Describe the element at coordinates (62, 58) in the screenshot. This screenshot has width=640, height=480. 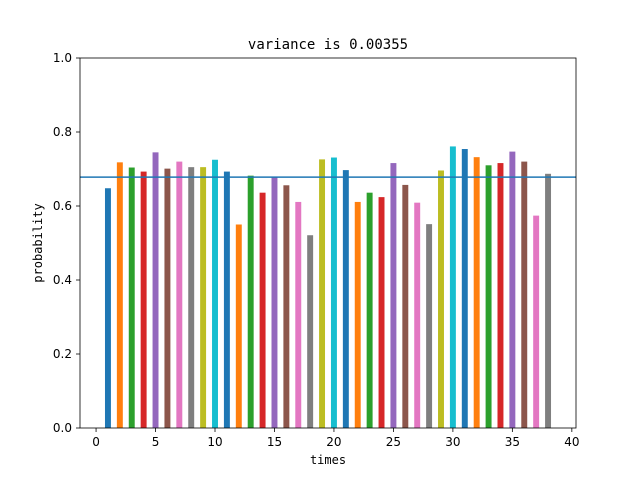
I see `y-tick-label: 1.0` at that location.